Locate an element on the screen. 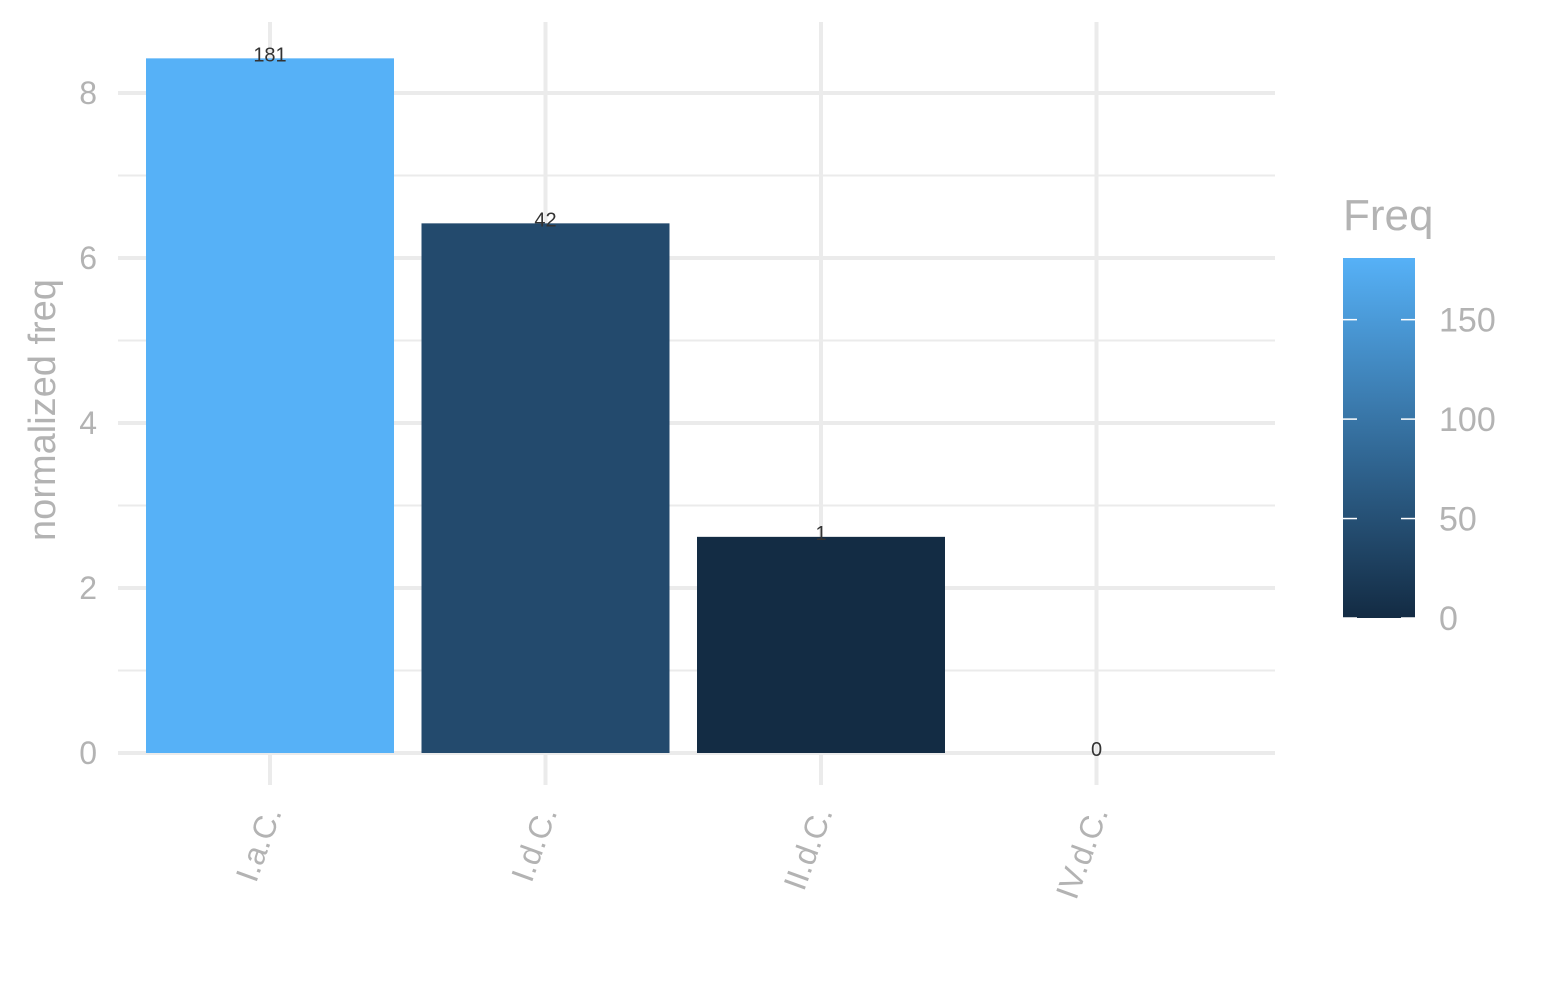  bar-value-label: 181 is located at coordinates (269, 55).